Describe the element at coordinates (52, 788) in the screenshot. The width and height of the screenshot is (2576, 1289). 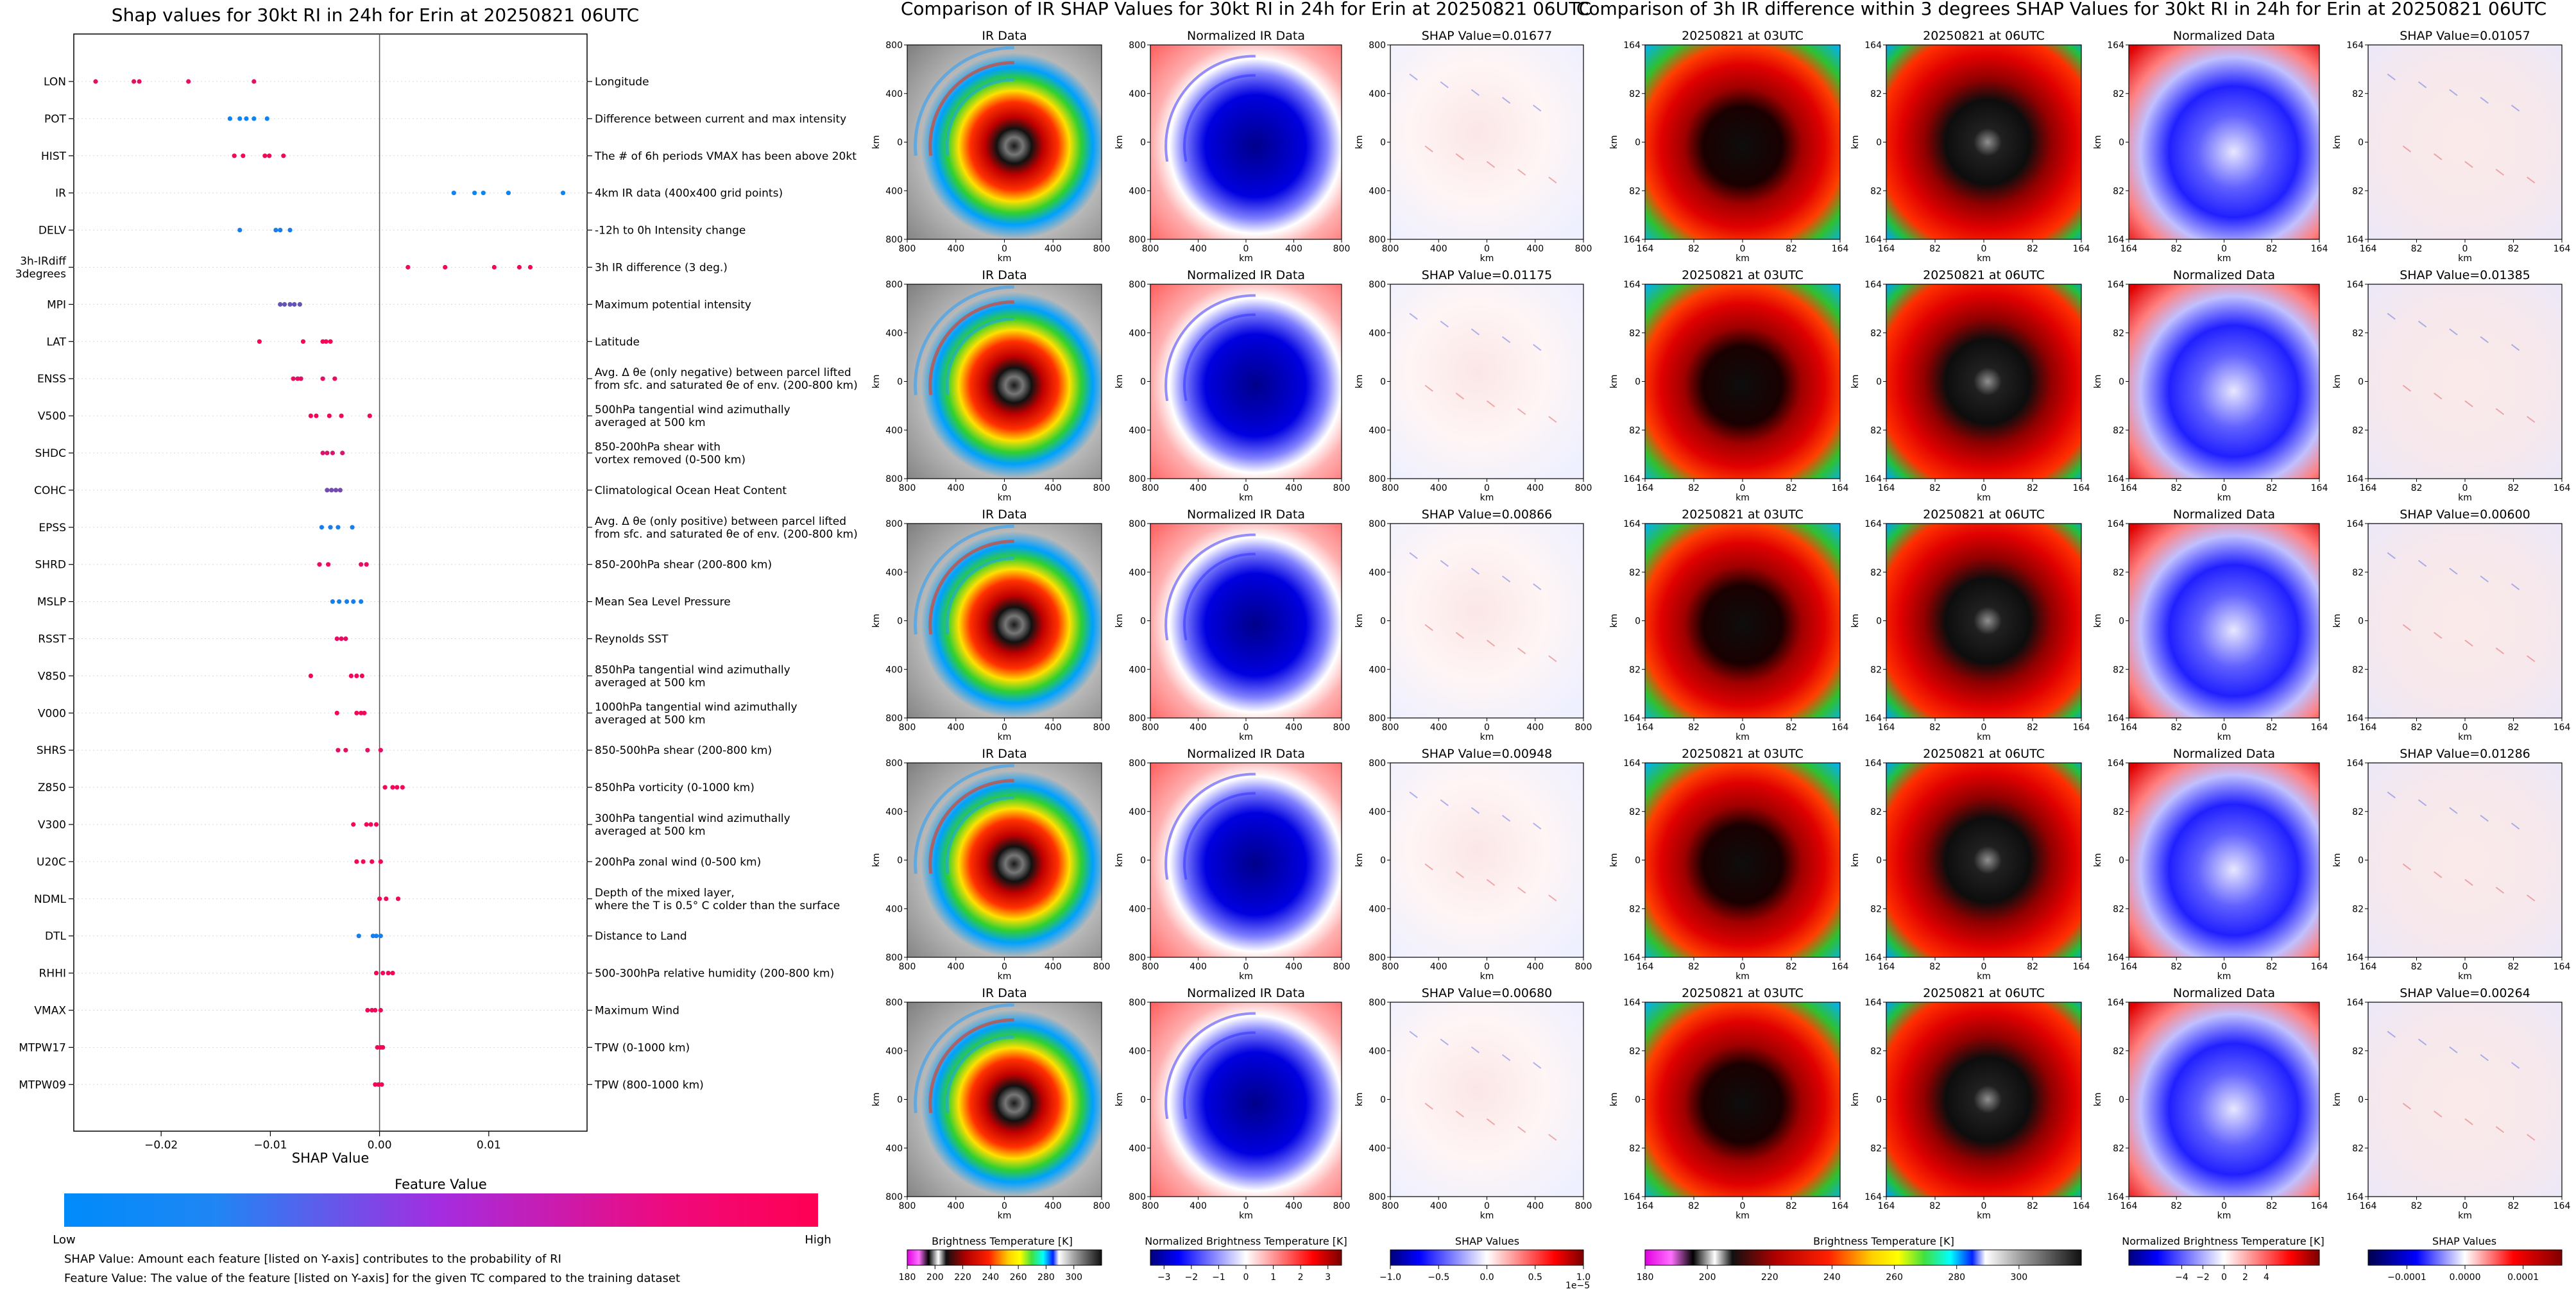
I see `feature-code-label: Z850` at that location.